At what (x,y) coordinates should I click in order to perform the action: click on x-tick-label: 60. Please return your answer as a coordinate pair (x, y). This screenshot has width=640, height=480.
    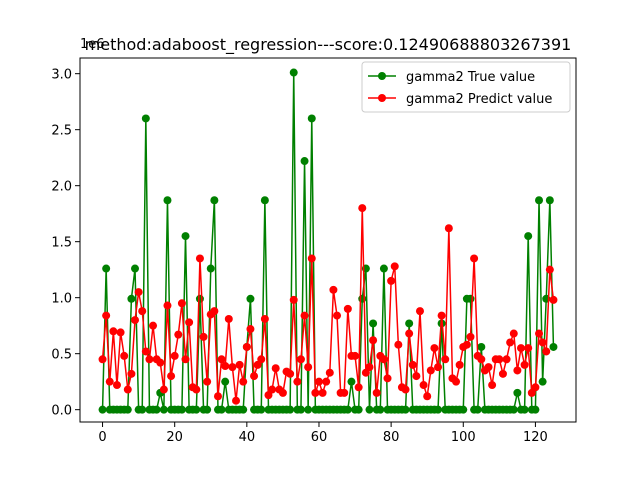
    Looking at the image, I should click on (319, 437).